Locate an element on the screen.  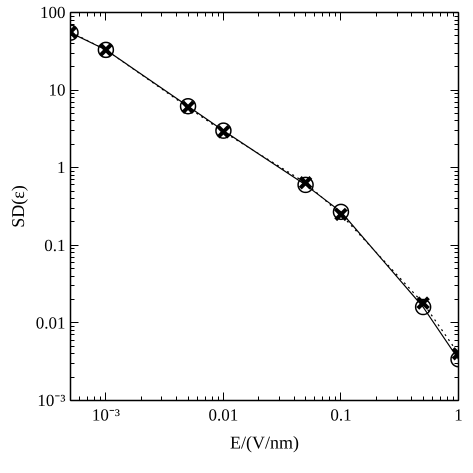
y-tick-label: 100 is located at coordinates (53, 12).